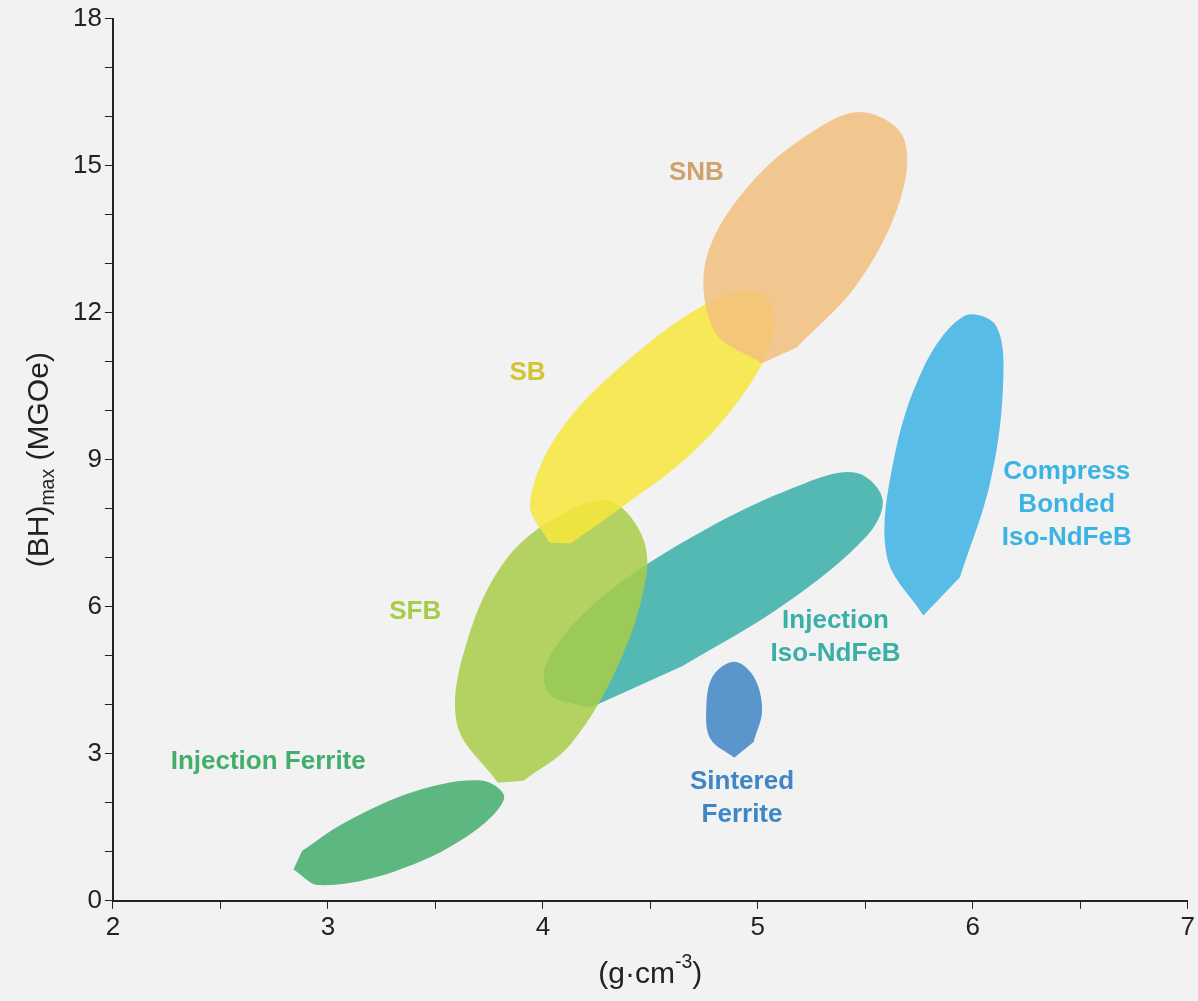 The width and height of the screenshot is (1198, 1001). Describe the element at coordinates (40, 460) in the screenshot. I see `y-axis-title: (BH)max (MGOe)` at that location.